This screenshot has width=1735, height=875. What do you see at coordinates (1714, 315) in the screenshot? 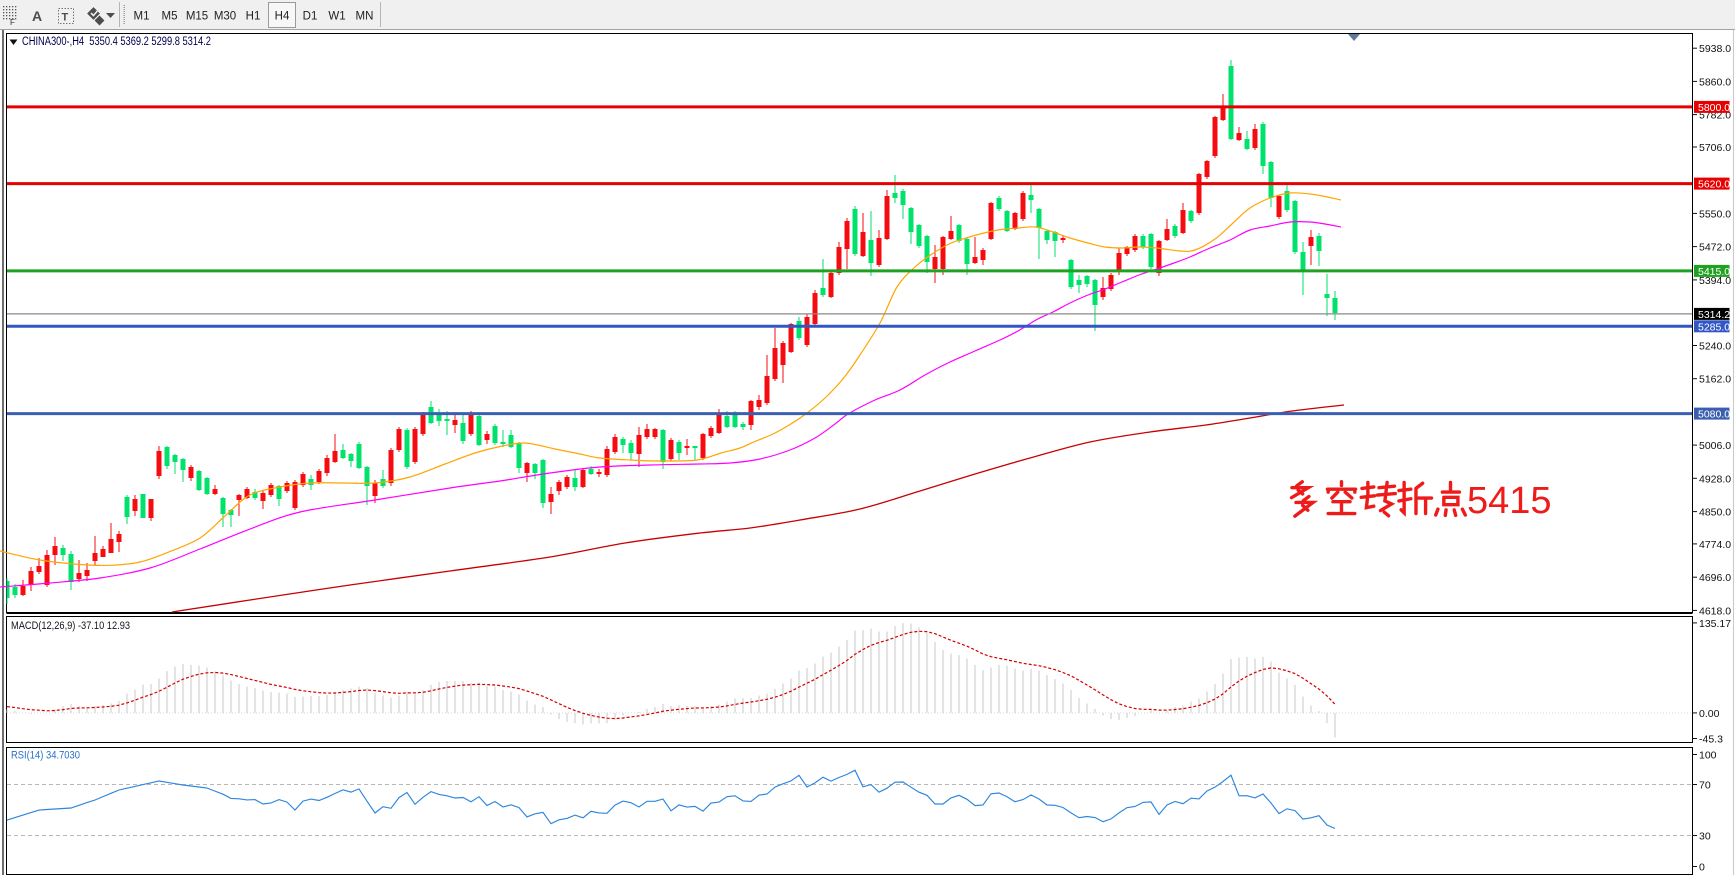
I see `svg-text: 5314.2` at bounding box center [1714, 315].